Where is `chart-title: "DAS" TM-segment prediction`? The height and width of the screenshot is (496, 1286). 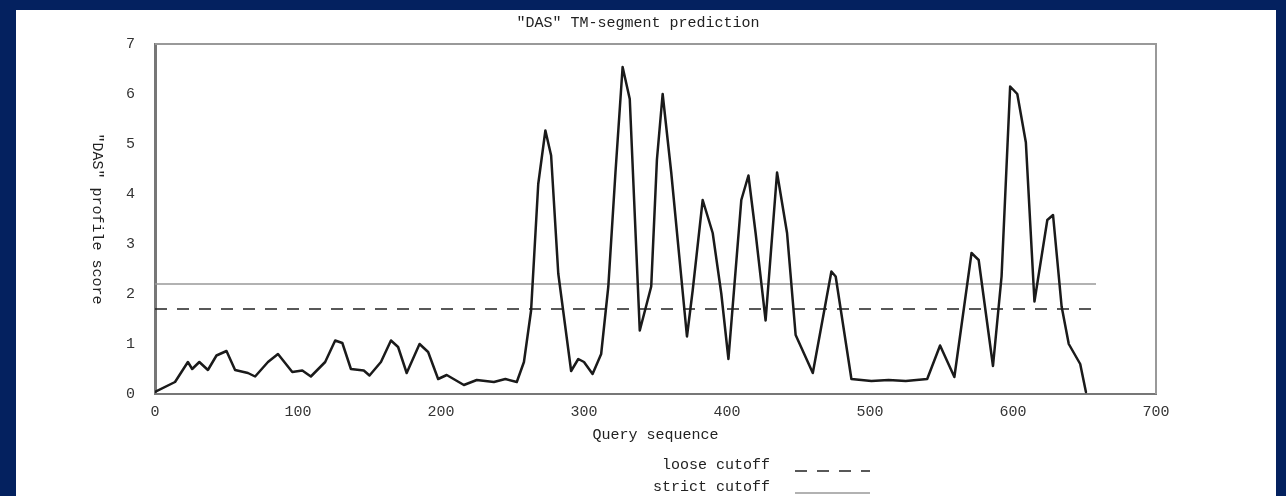
chart-title: "DAS" TM-segment prediction is located at coordinates (638, 23).